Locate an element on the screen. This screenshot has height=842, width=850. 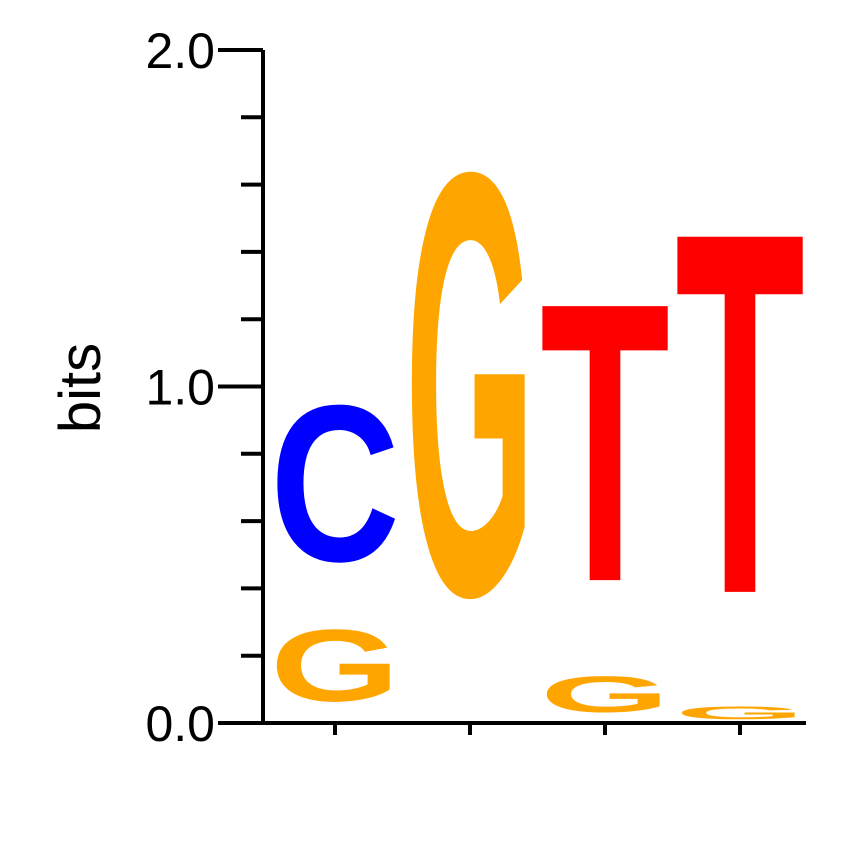
logo-letter-c: C is located at coordinates (335, 483).